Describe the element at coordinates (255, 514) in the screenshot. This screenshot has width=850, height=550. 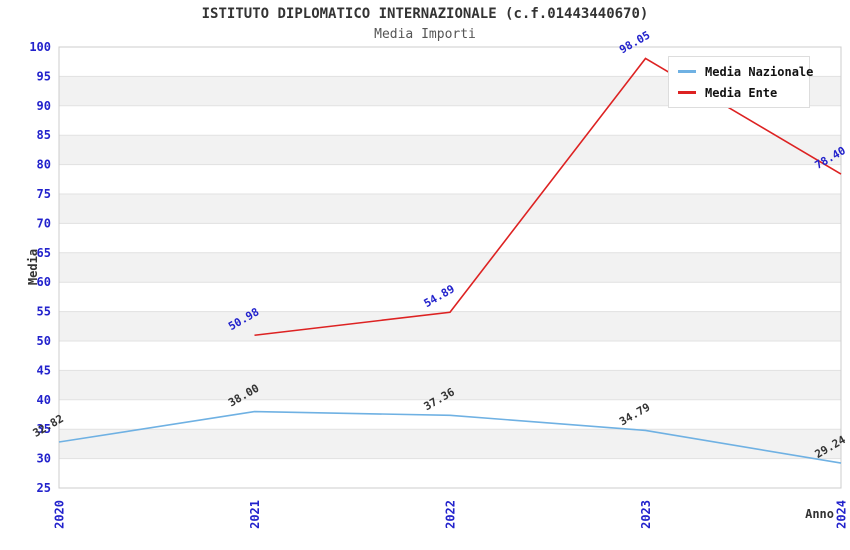
I see `x-tick-label: 2021` at that location.